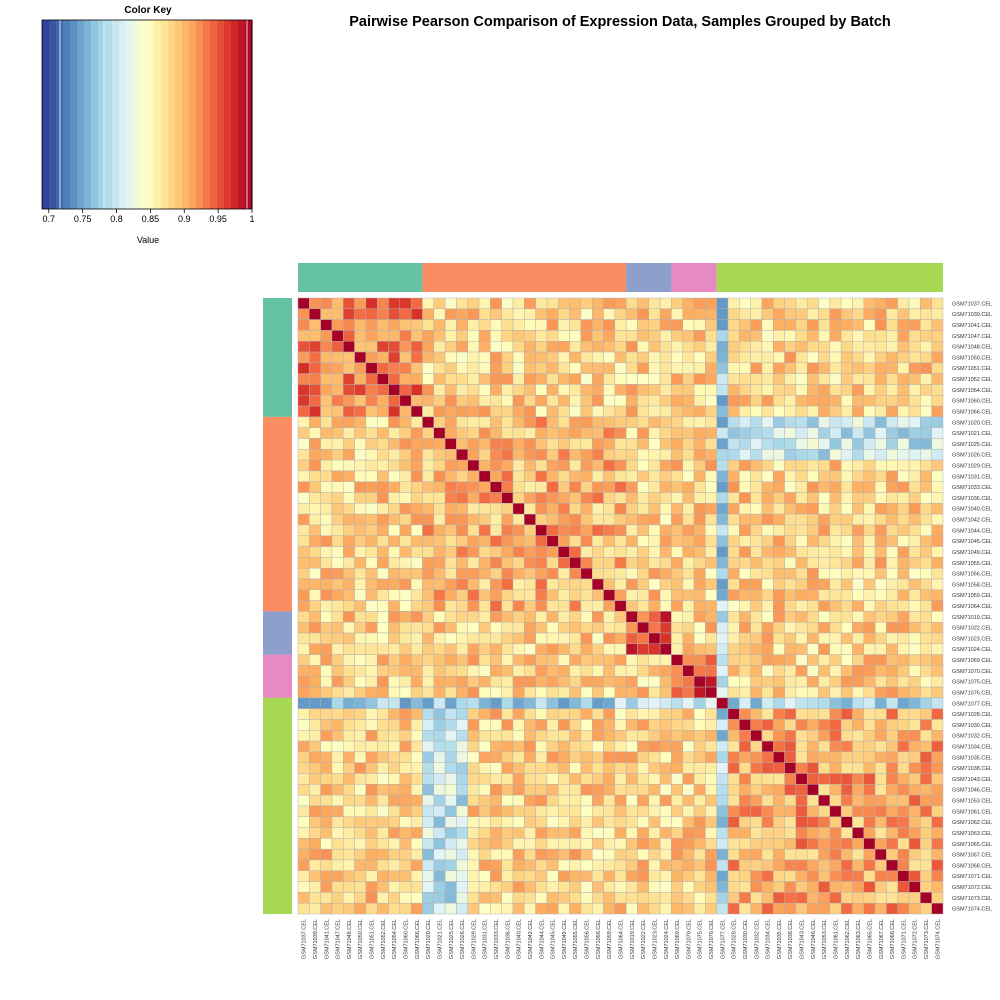 The width and height of the screenshot is (1000, 1000). Describe the element at coordinates (972, 791) in the screenshot. I see `row-label: GSM71046.CEL` at that location.